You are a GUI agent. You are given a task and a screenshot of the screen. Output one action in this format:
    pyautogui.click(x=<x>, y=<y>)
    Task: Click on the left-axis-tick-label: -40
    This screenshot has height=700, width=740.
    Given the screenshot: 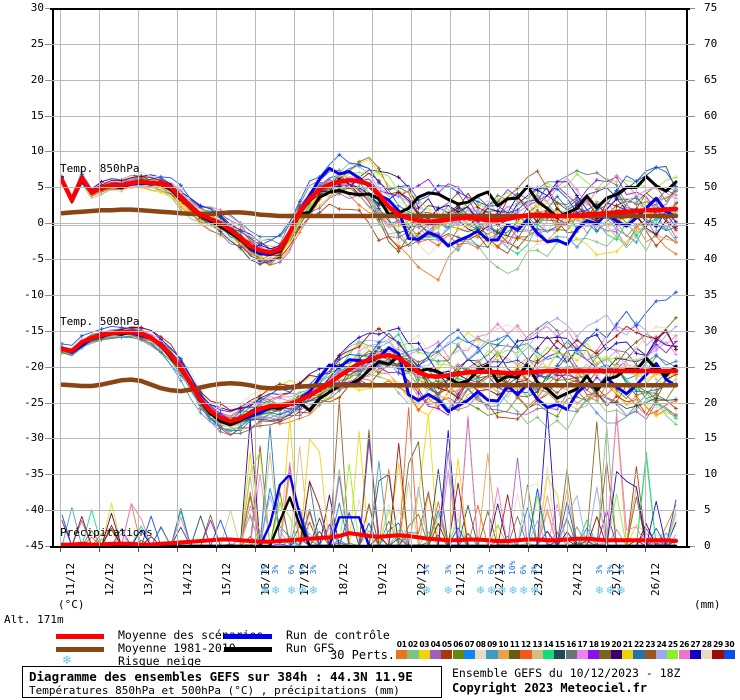 What is the action you would take?
    pyautogui.click(x=34, y=509)
    